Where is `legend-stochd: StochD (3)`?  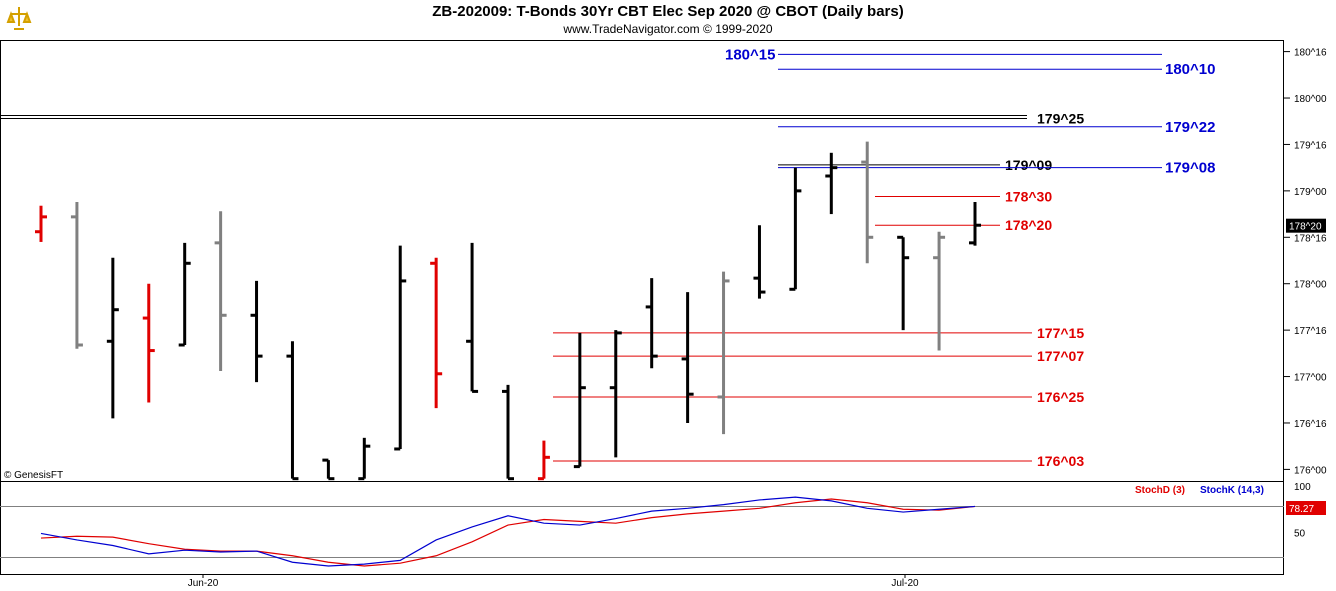
legend-stochd: StochD (3) is located at coordinates (1160, 490).